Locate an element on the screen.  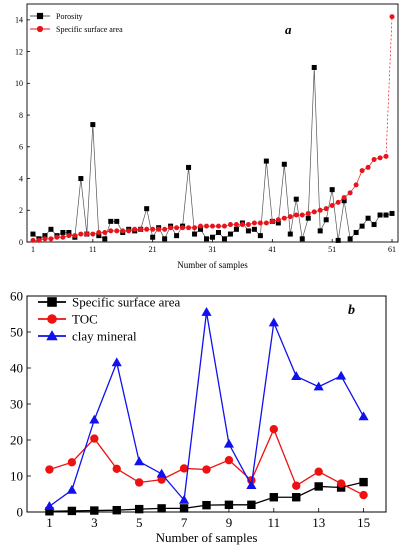
x-tick-label: 3 is located at coordinates (94, 522).